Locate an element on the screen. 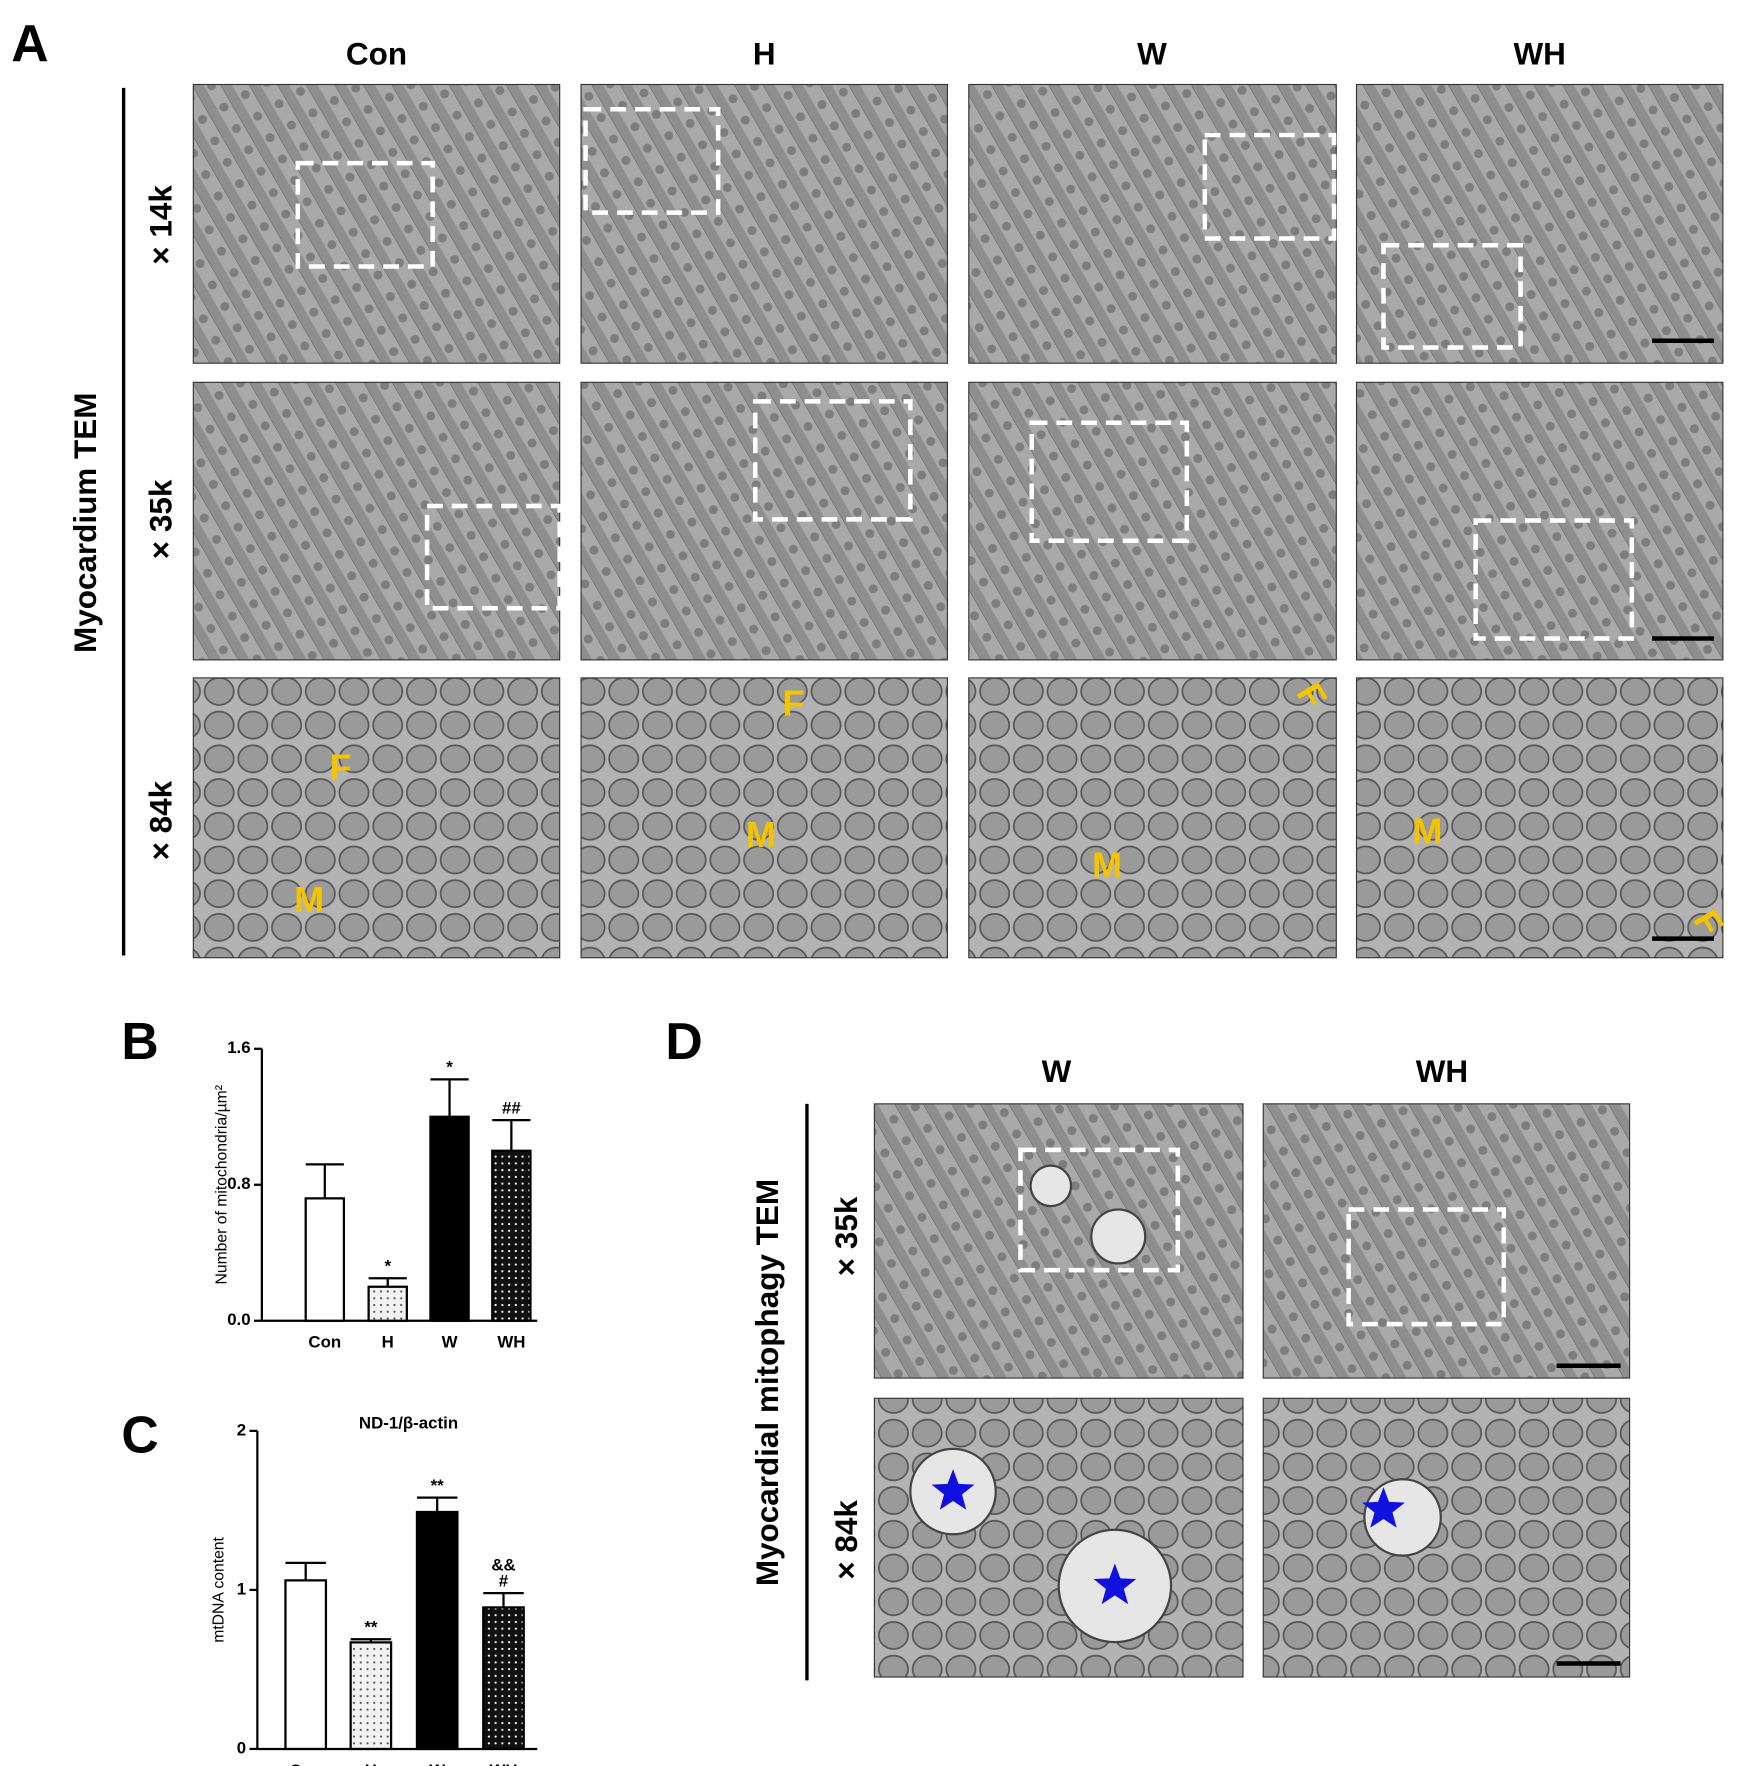  y-tick-label: 1 is located at coordinates (241, 1588).